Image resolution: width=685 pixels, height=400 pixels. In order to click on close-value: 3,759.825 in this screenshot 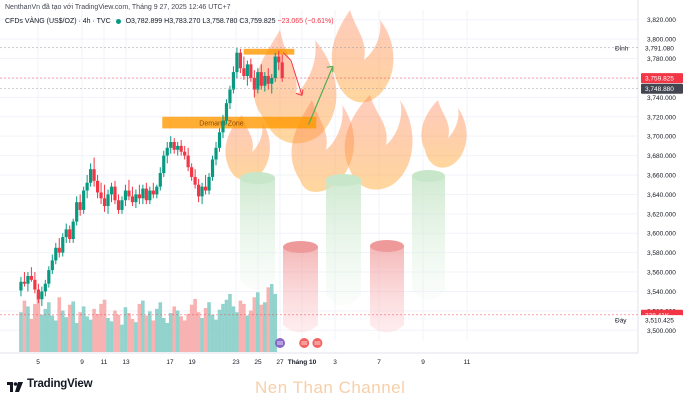, I will do `click(260, 21)`.